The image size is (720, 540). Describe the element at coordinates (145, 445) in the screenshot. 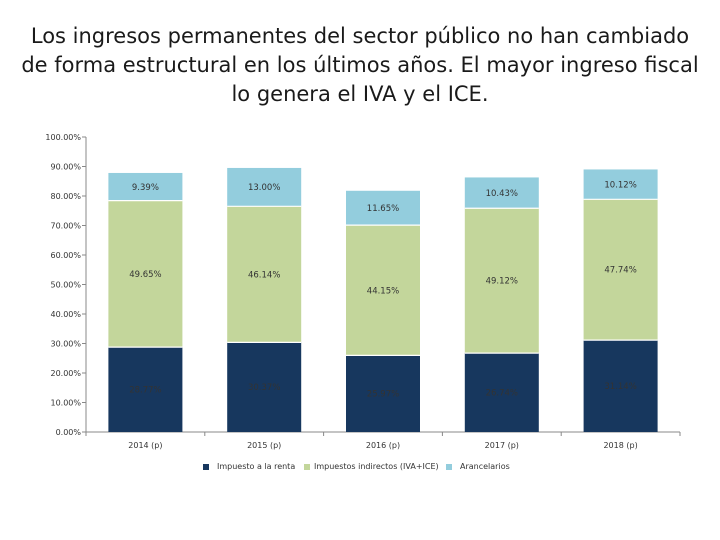

I see `x-category-label: 2014 (p)` at that location.